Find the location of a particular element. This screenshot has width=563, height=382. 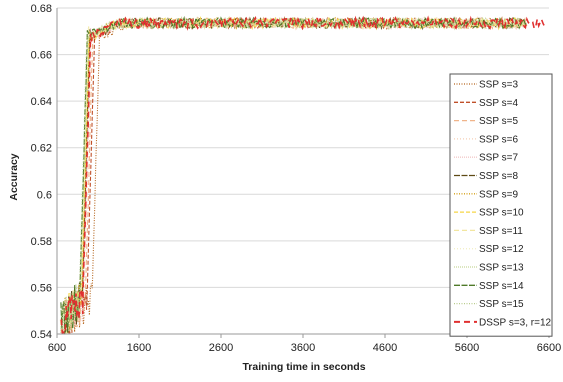

legend-label: SSP s=5 is located at coordinates (498, 121).